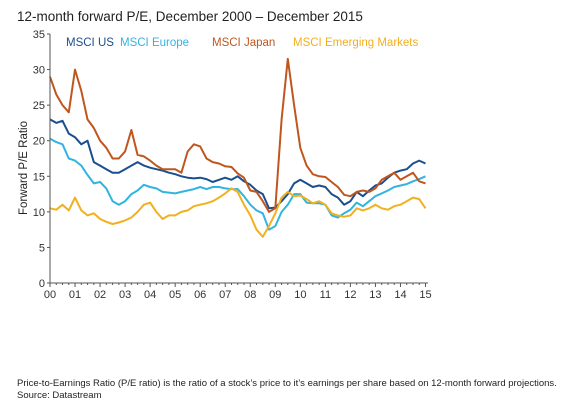  What do you see at coordinates (350, 295) in the screenshot?
I see `x-tick-label: 12` at bounding box center [350, 295].